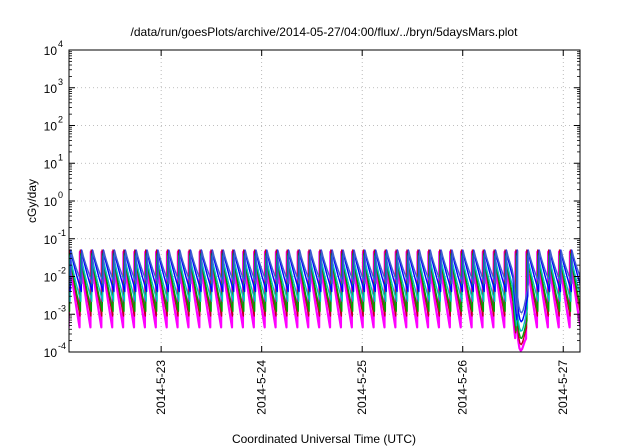 The image size is (640, 448). Describe the element at coordinates (563, 387) in the screenshot. I see `x-tick-label: 2014-5-27` at that location.